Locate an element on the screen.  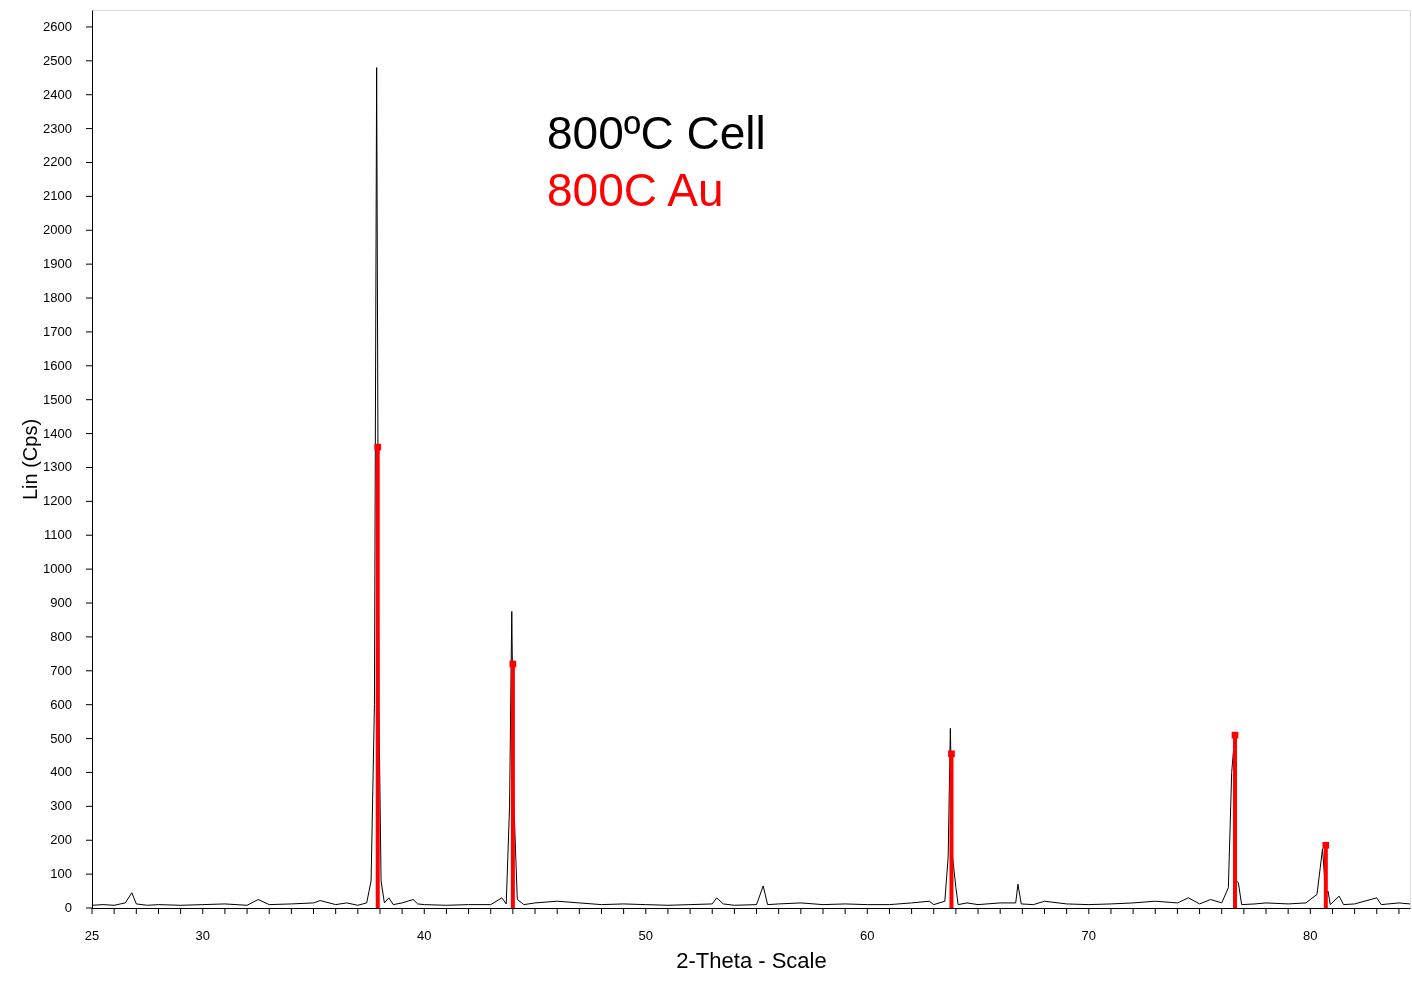
y-tick-label: 800 is located at coordinates (61, 636).